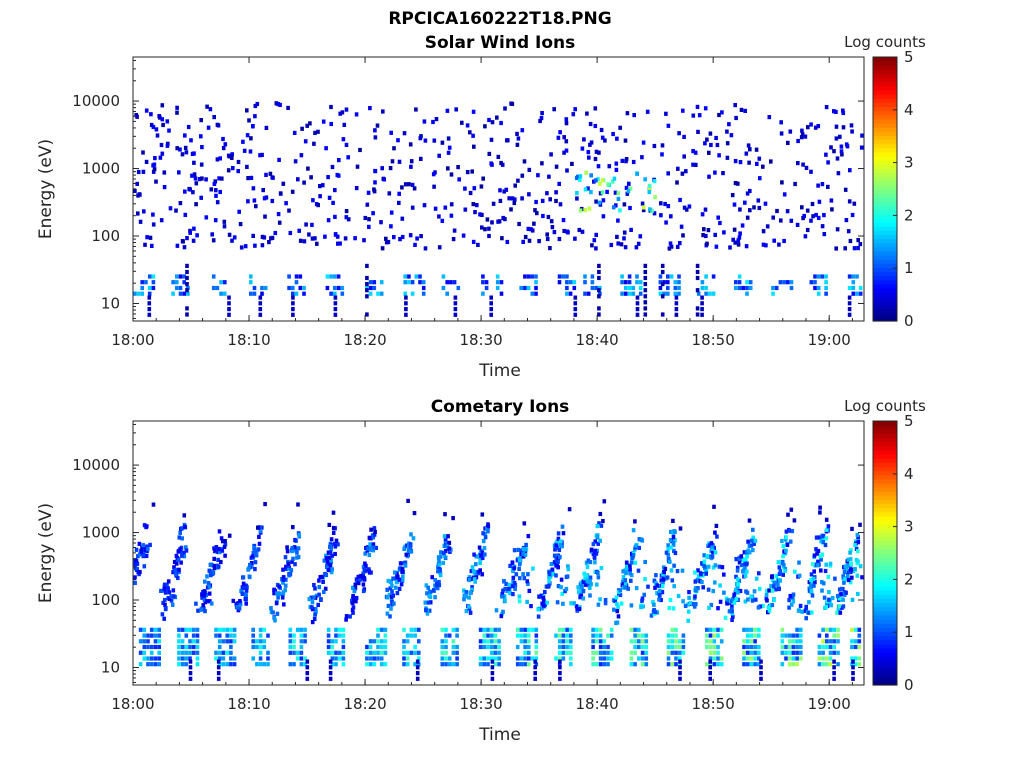  Describe the element at coordinates (96, 465) in the screenshot. I see `y-tick-label: 10000` at that location.